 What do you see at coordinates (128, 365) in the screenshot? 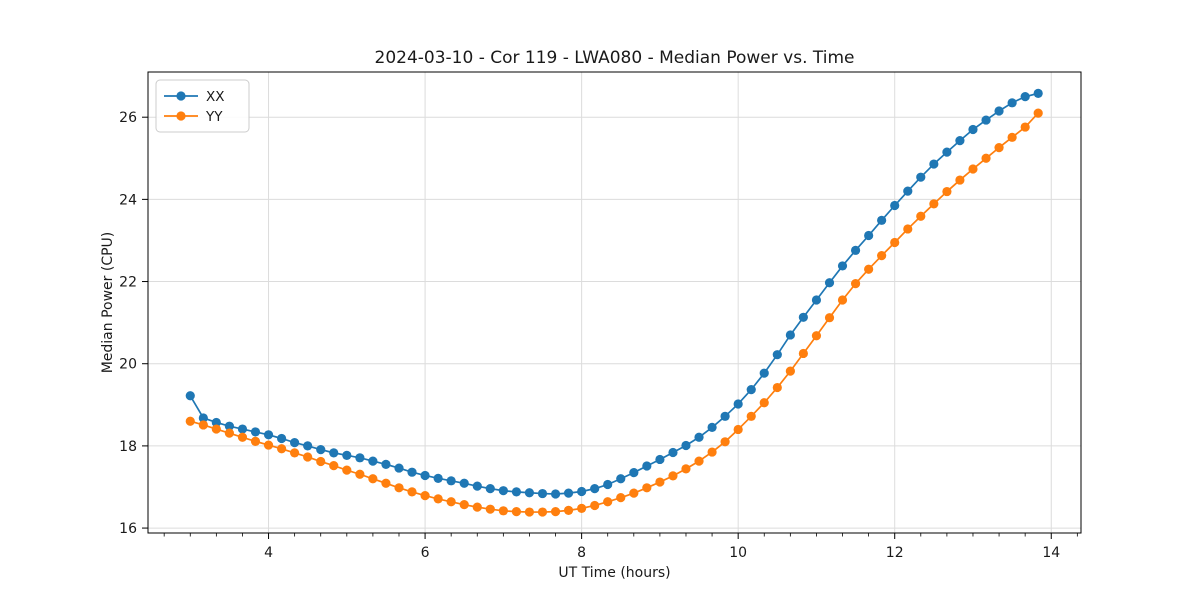
I see `y-tick-label-20: 20` at bounding box center [128, 365].